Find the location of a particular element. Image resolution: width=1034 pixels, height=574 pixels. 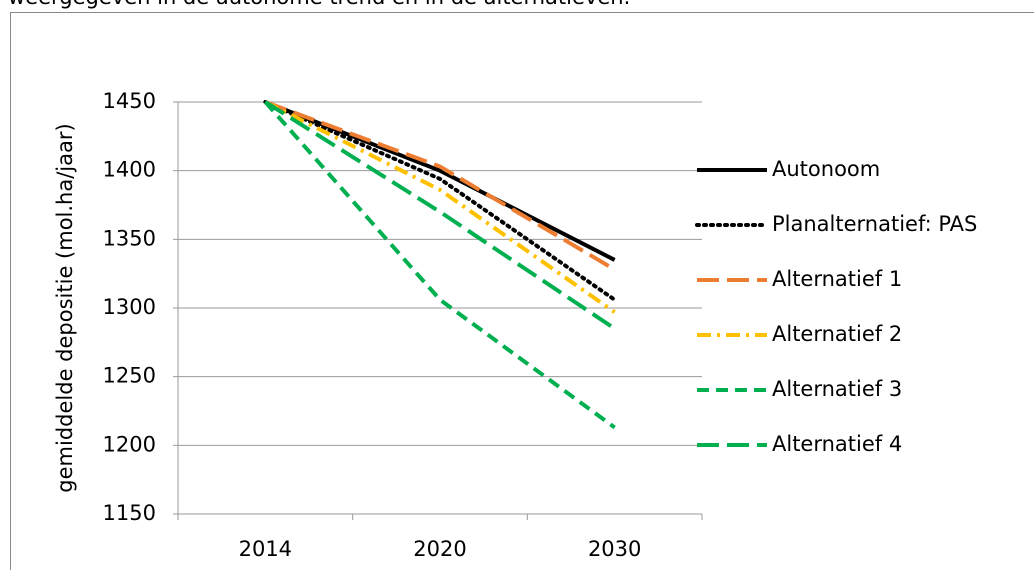

y-tick-label: 1250 is located at coordinates (129, 376).